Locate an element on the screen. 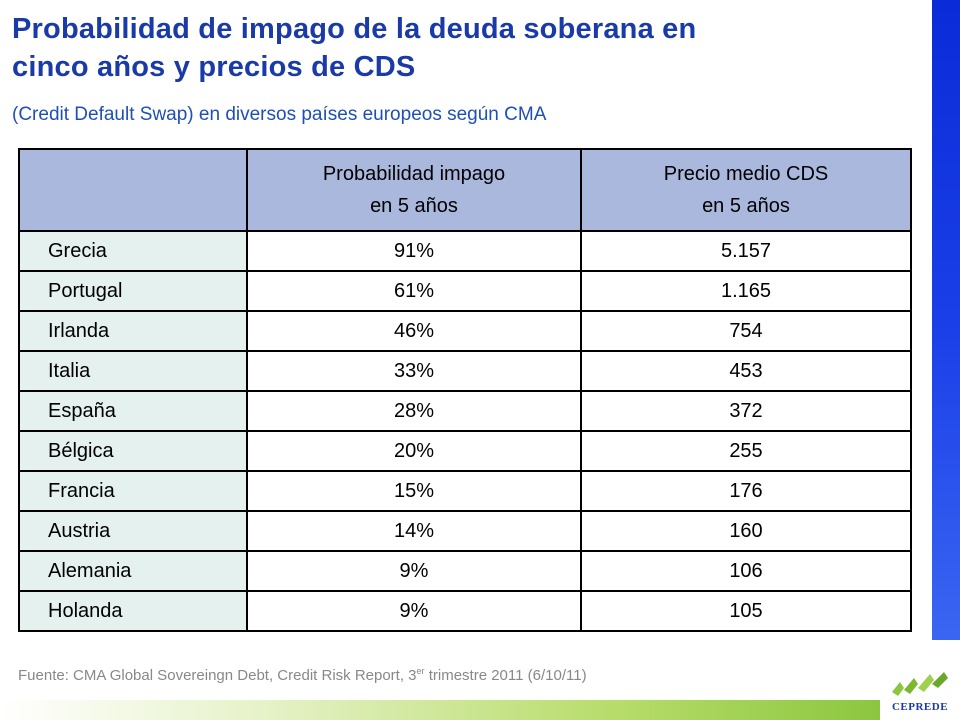 This screenshot has height=720, width=960. cds-cell: 5.157 is located at coordinates (746, 251).